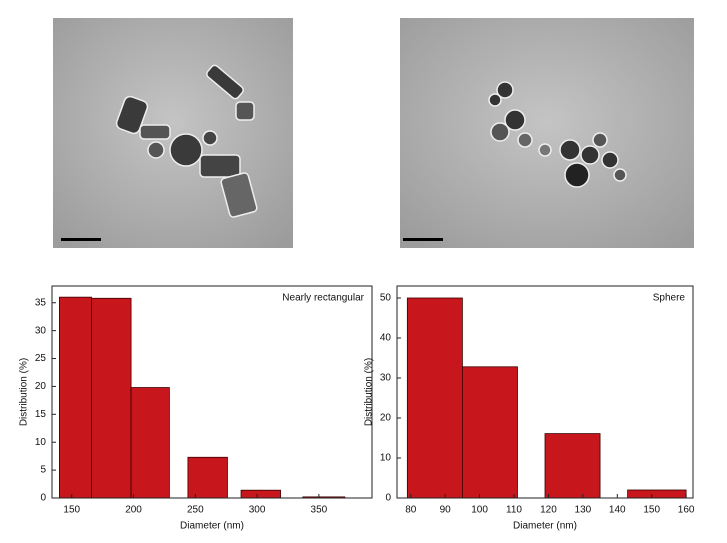 Image resolution: width=727 pixels, height=543 pixels. I want to click on y-tick-label: 25, so click(41, 358).